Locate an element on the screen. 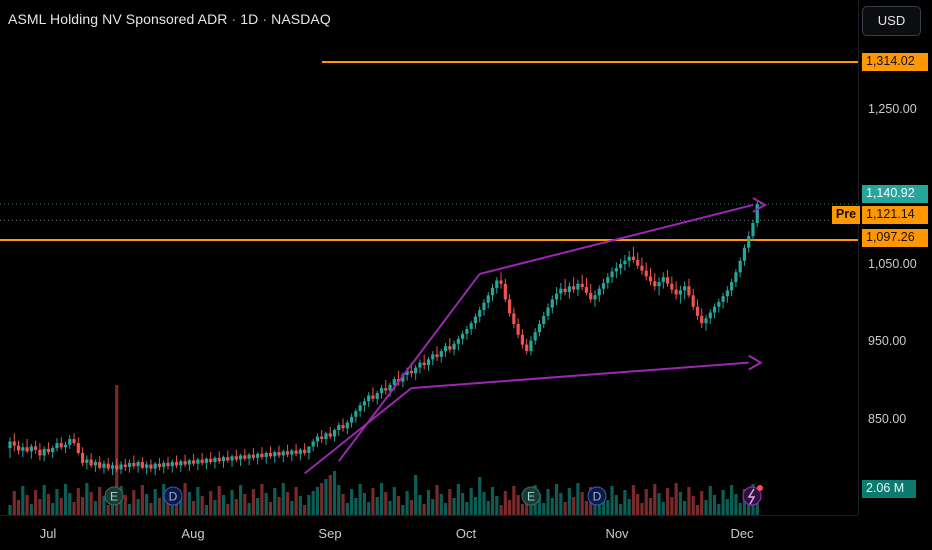 The width and height of the screenshot is (932, 550). price-tick: 950.00 is located at coordinates (887, 341).